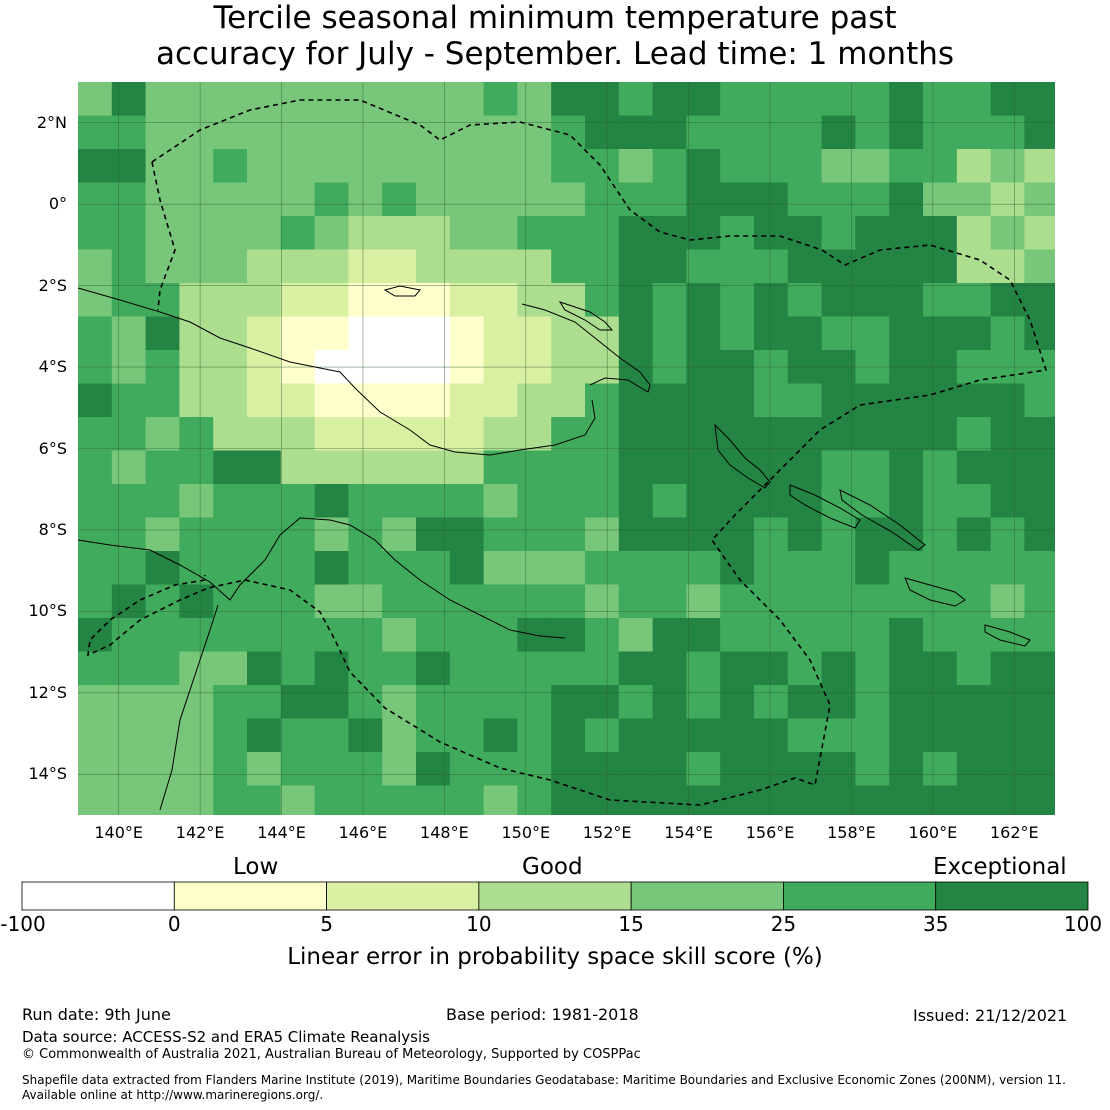 The image size is (1110, 1110). I want to click on colorbar-category-low: Low, so click(256, 867).